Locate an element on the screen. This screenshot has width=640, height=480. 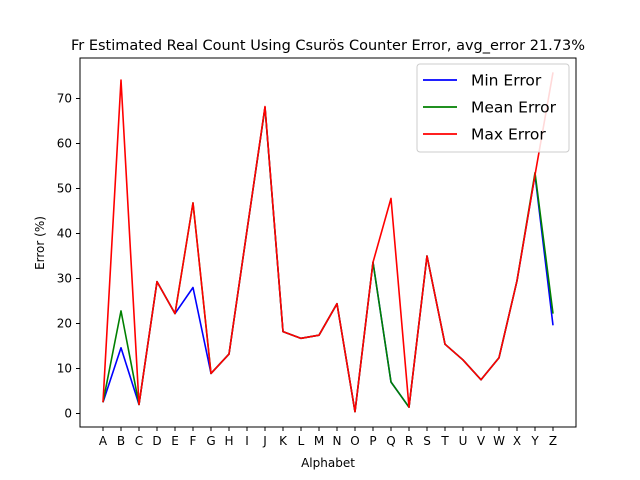
x-tick-label: C is located at coordinates (139, 441).